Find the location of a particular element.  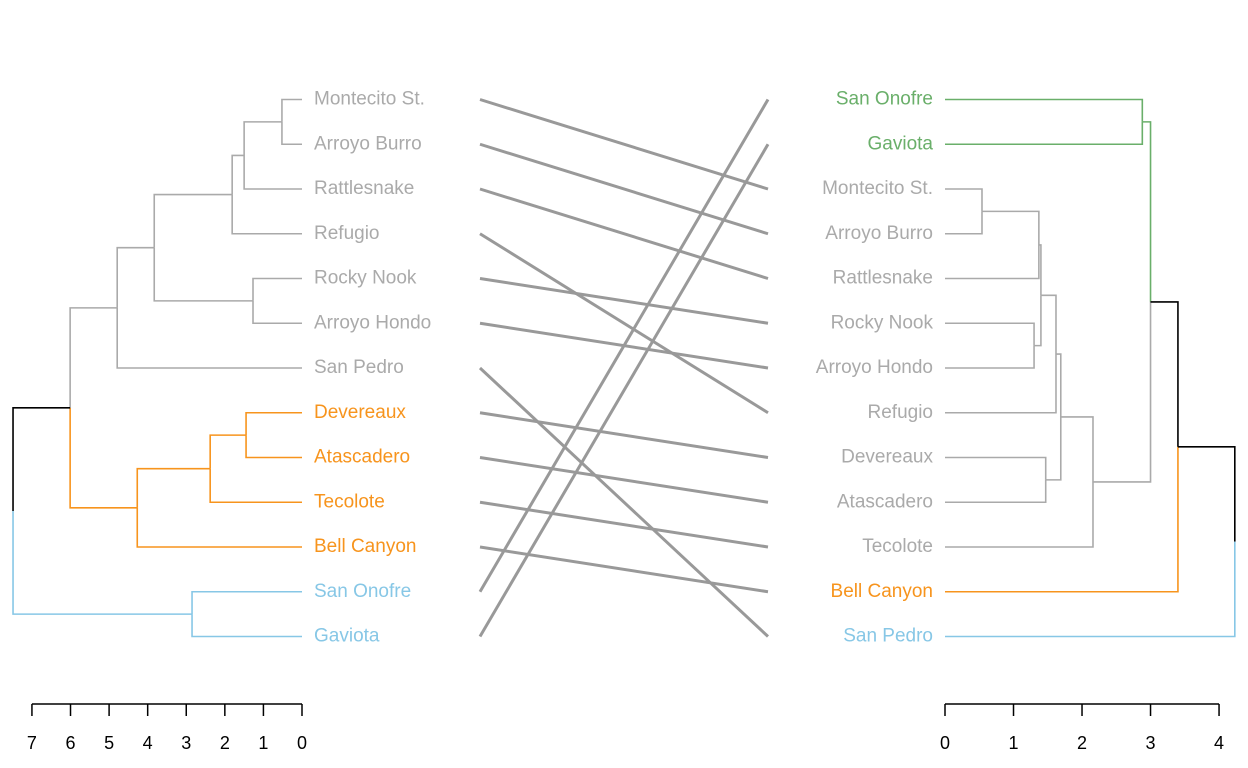

tick-label: 6 is located at coordinates (71, 743).